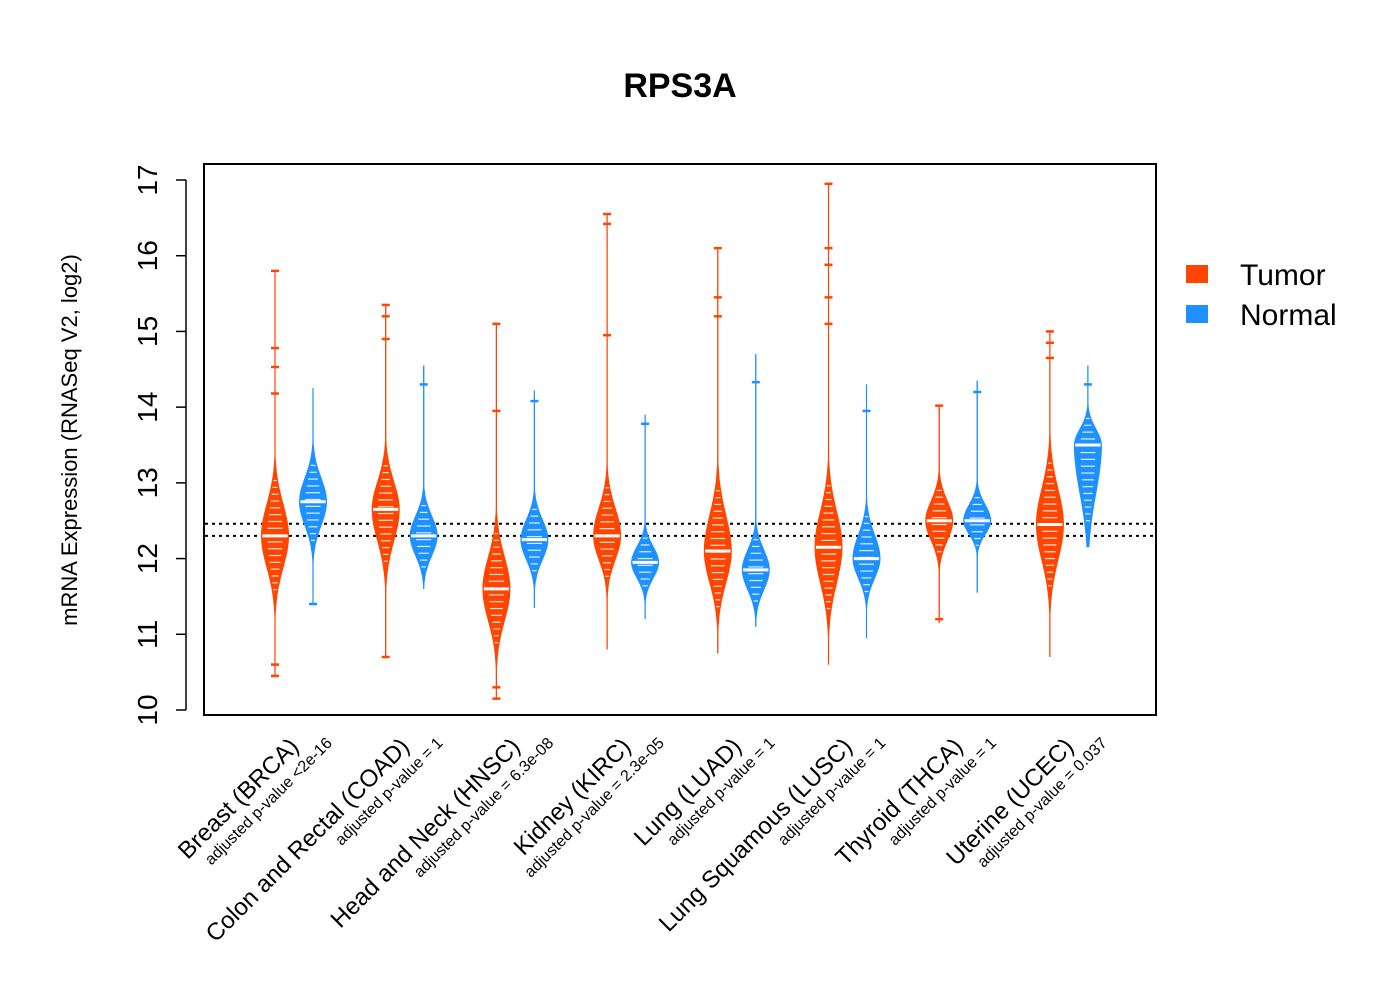 The image size is (1400, 1000). Describe the element at coordinates (679, 86) in the screenshot. I see `chart-title: RPS3A` at that location.